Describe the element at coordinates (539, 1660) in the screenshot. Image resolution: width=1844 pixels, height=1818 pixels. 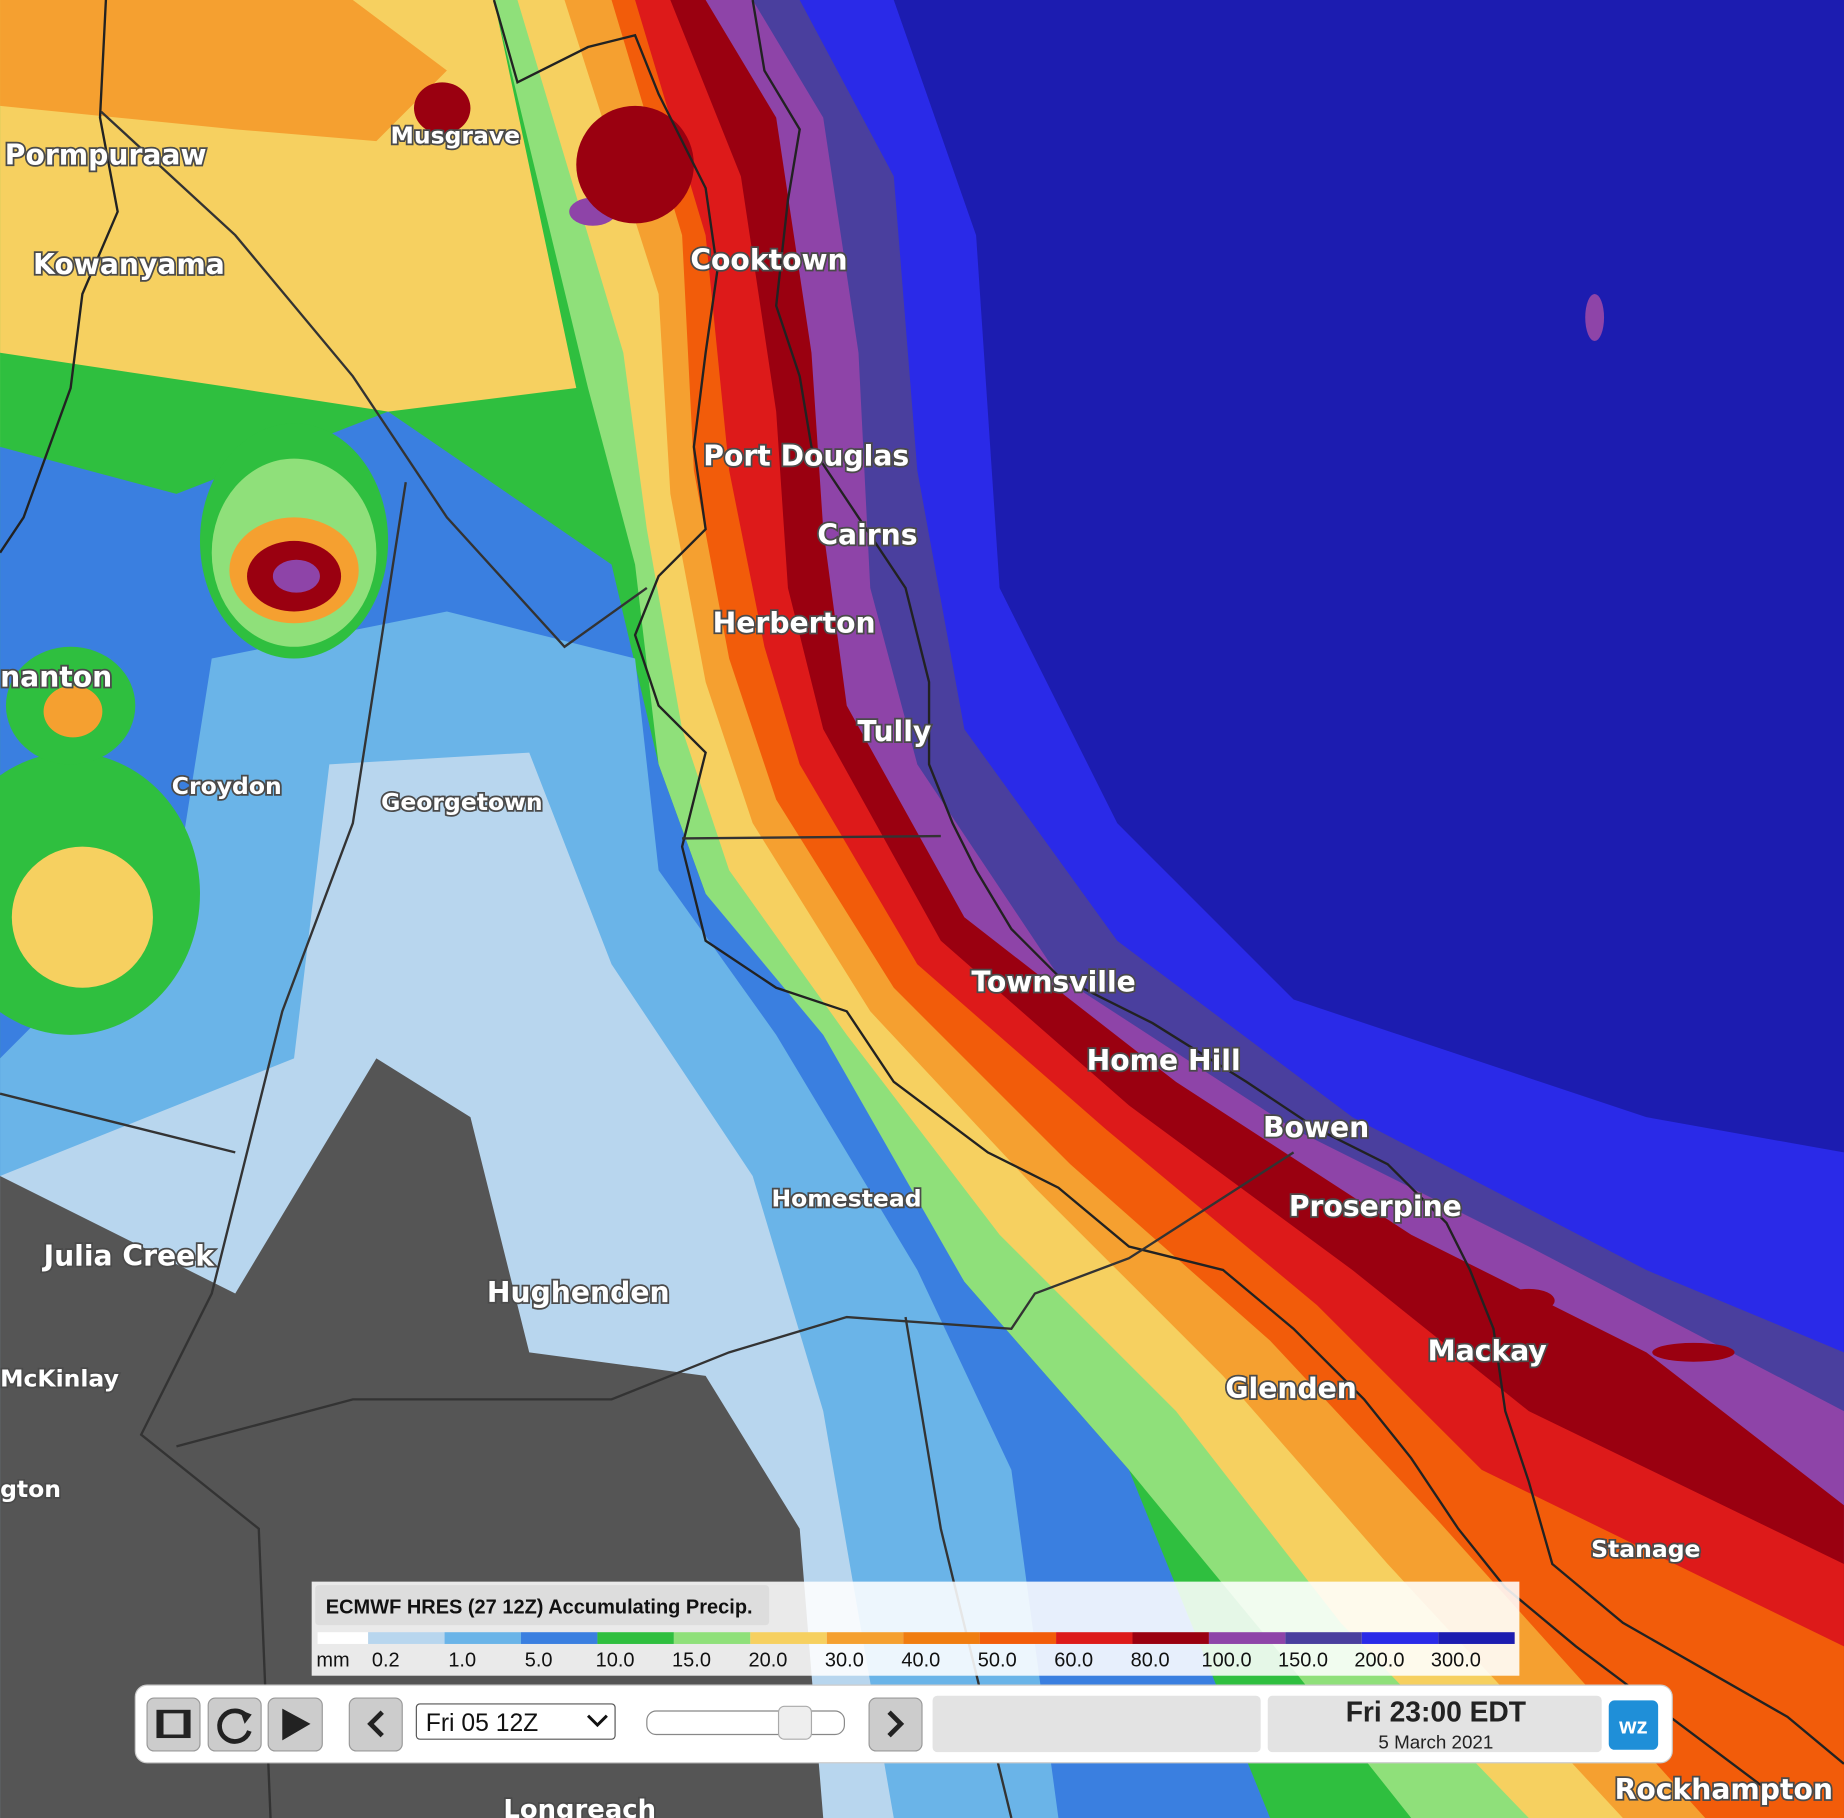
I see `legend-level: 5.0` at that location.